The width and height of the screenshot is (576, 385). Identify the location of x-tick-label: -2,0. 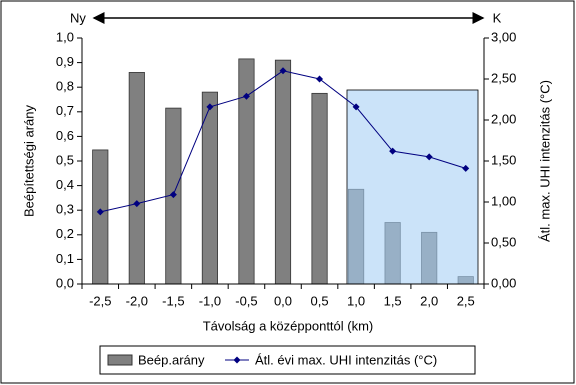
(137, 300).